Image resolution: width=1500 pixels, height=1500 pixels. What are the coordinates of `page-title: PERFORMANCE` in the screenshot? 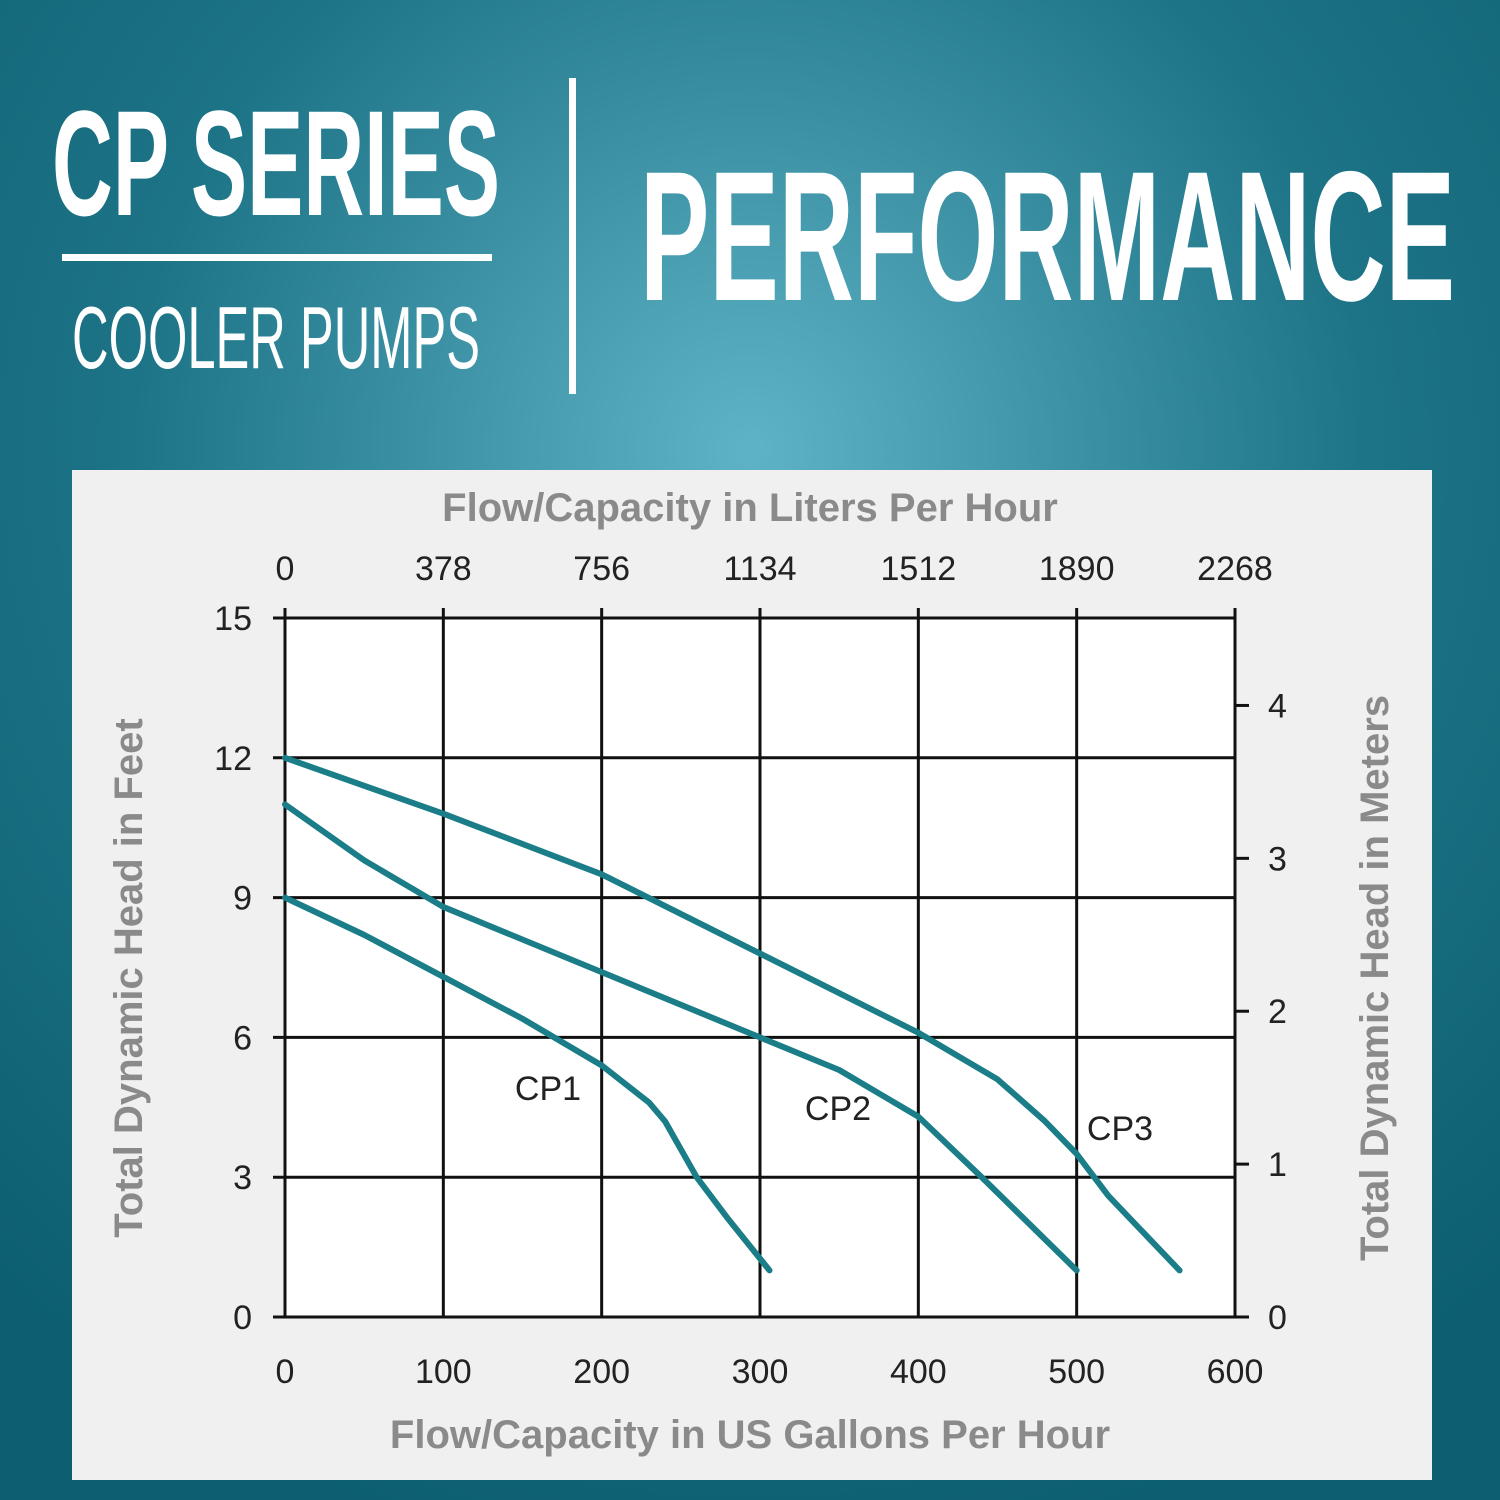 It's located at (1047, 237).